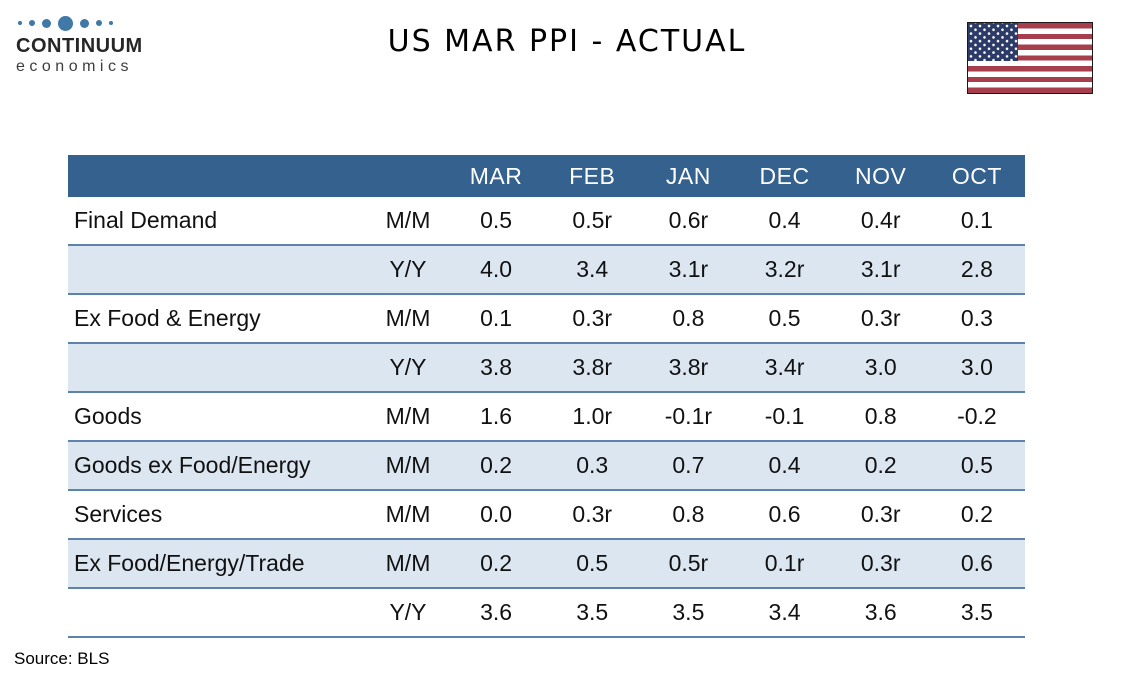  I want to click on table-row: Y/Y 3.6 3.5 3.5 3.4 3.6 3.5, so click(546, 612).